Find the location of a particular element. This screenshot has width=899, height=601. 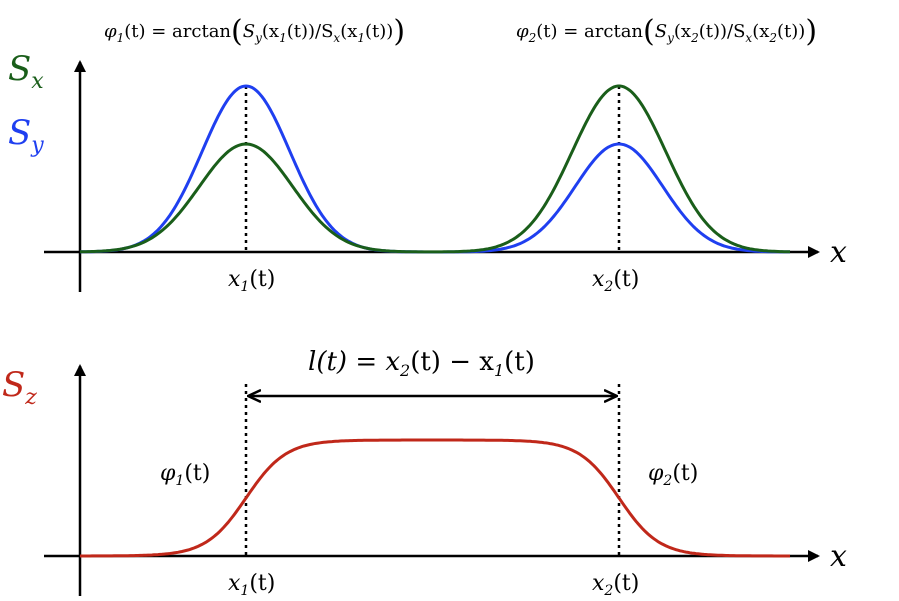

top-marker-x2-label: x2(t) is located at coordinates (615, 281).